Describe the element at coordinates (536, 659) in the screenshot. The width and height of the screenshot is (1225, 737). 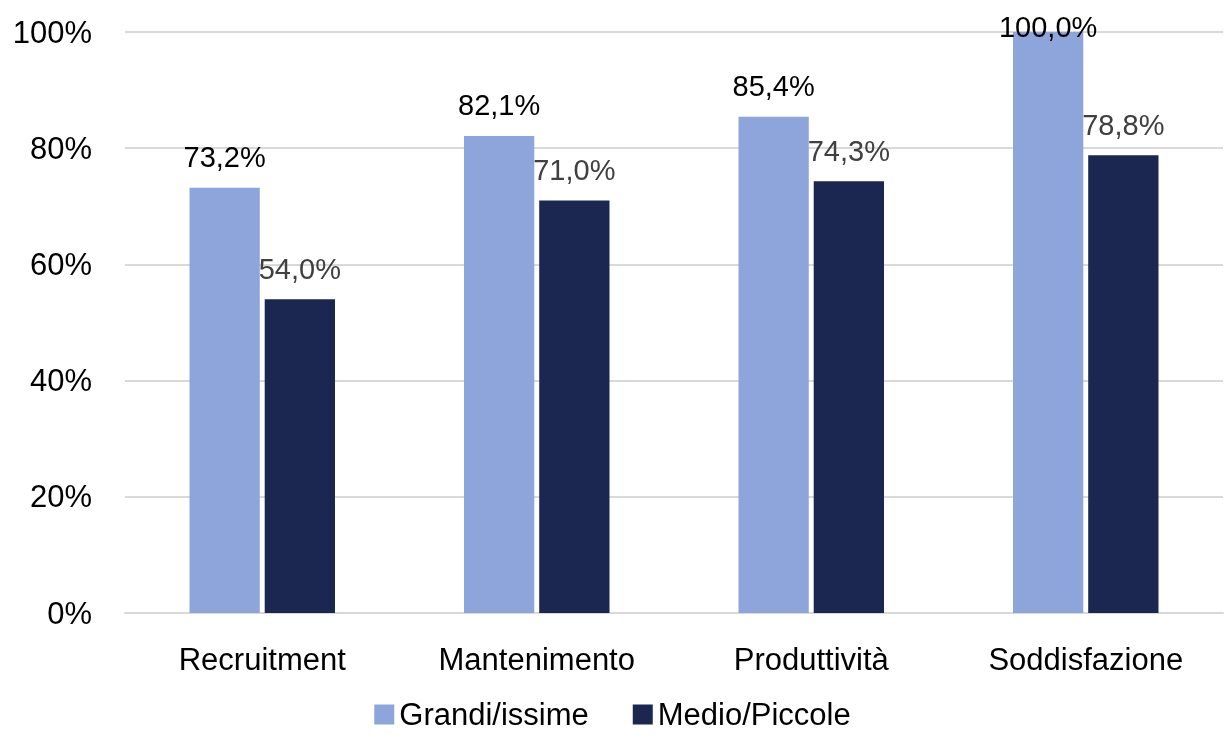
I see `x-tick-label: Mantenimento` at that location.